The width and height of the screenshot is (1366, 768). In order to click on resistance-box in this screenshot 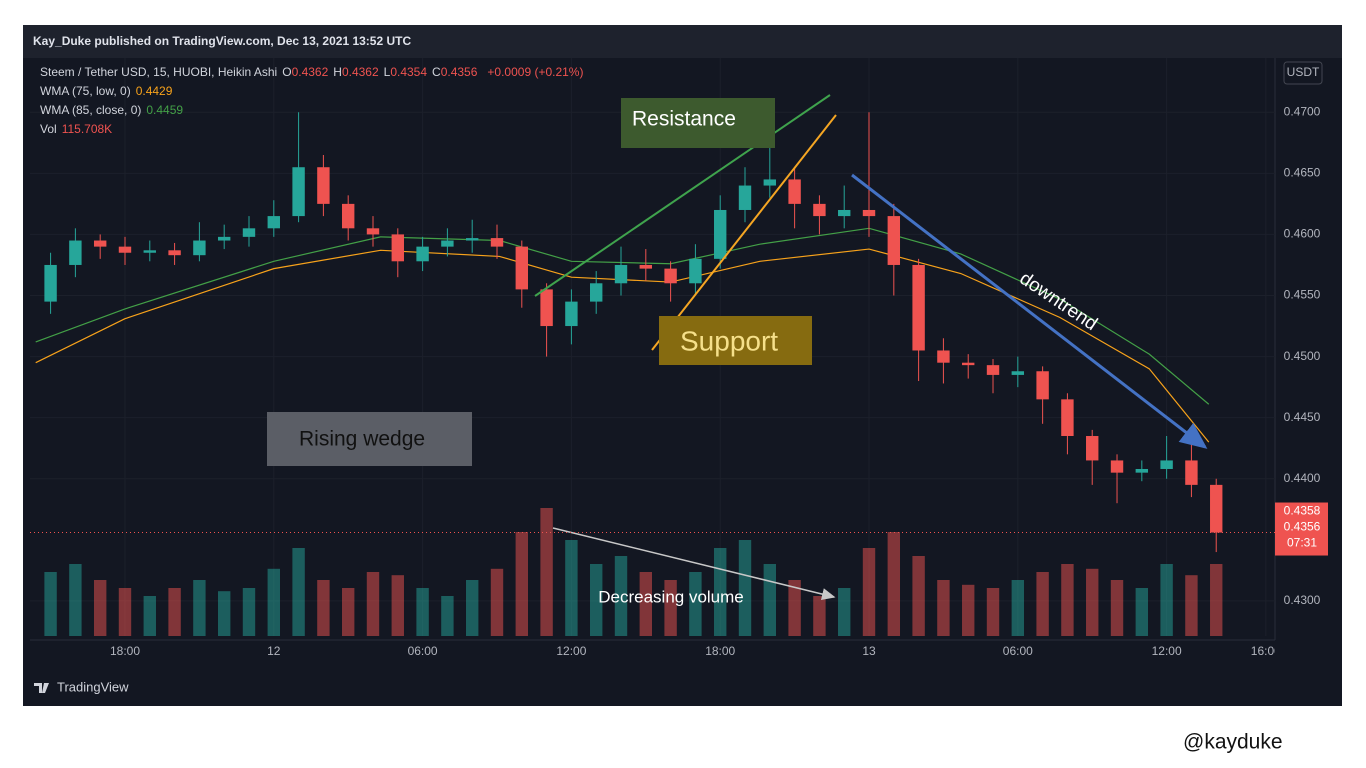, I will do `click(698, 123)`.